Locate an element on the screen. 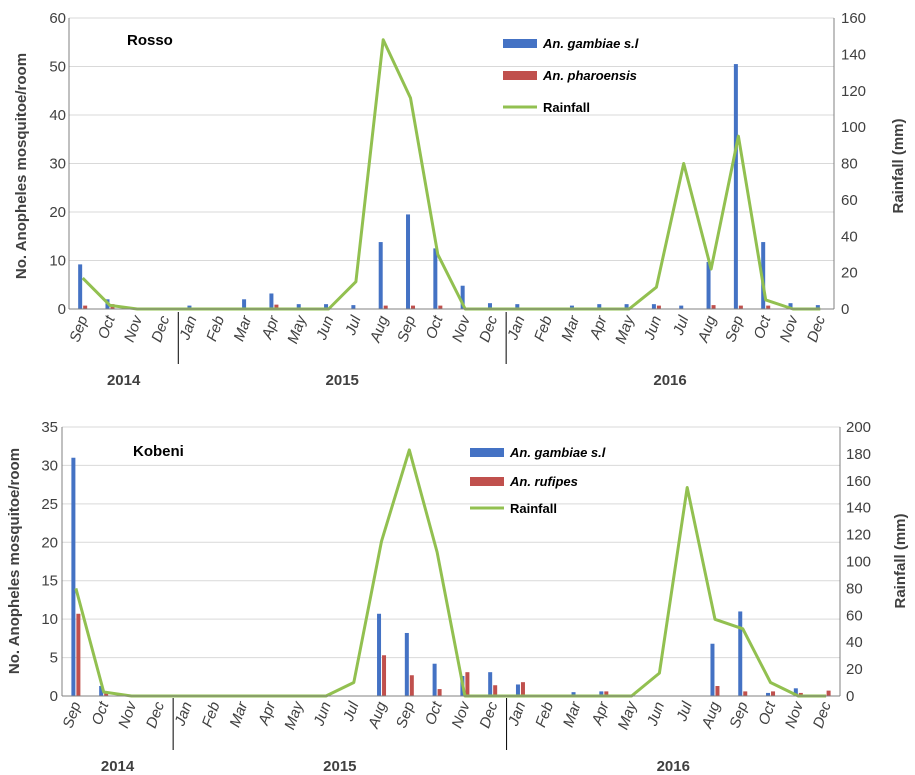 This screenshot has width=915, height=775. rosso-left-tick-label: 30 is located at coordinates (57, 164).